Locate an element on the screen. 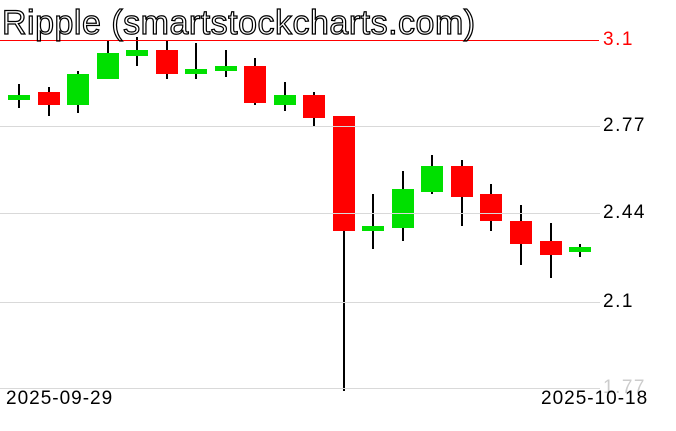 Image resolution: width=676 pixels, height=431 pixels. x-axis-end-date: 2025-10-18 is located at coordinates (595, 398).